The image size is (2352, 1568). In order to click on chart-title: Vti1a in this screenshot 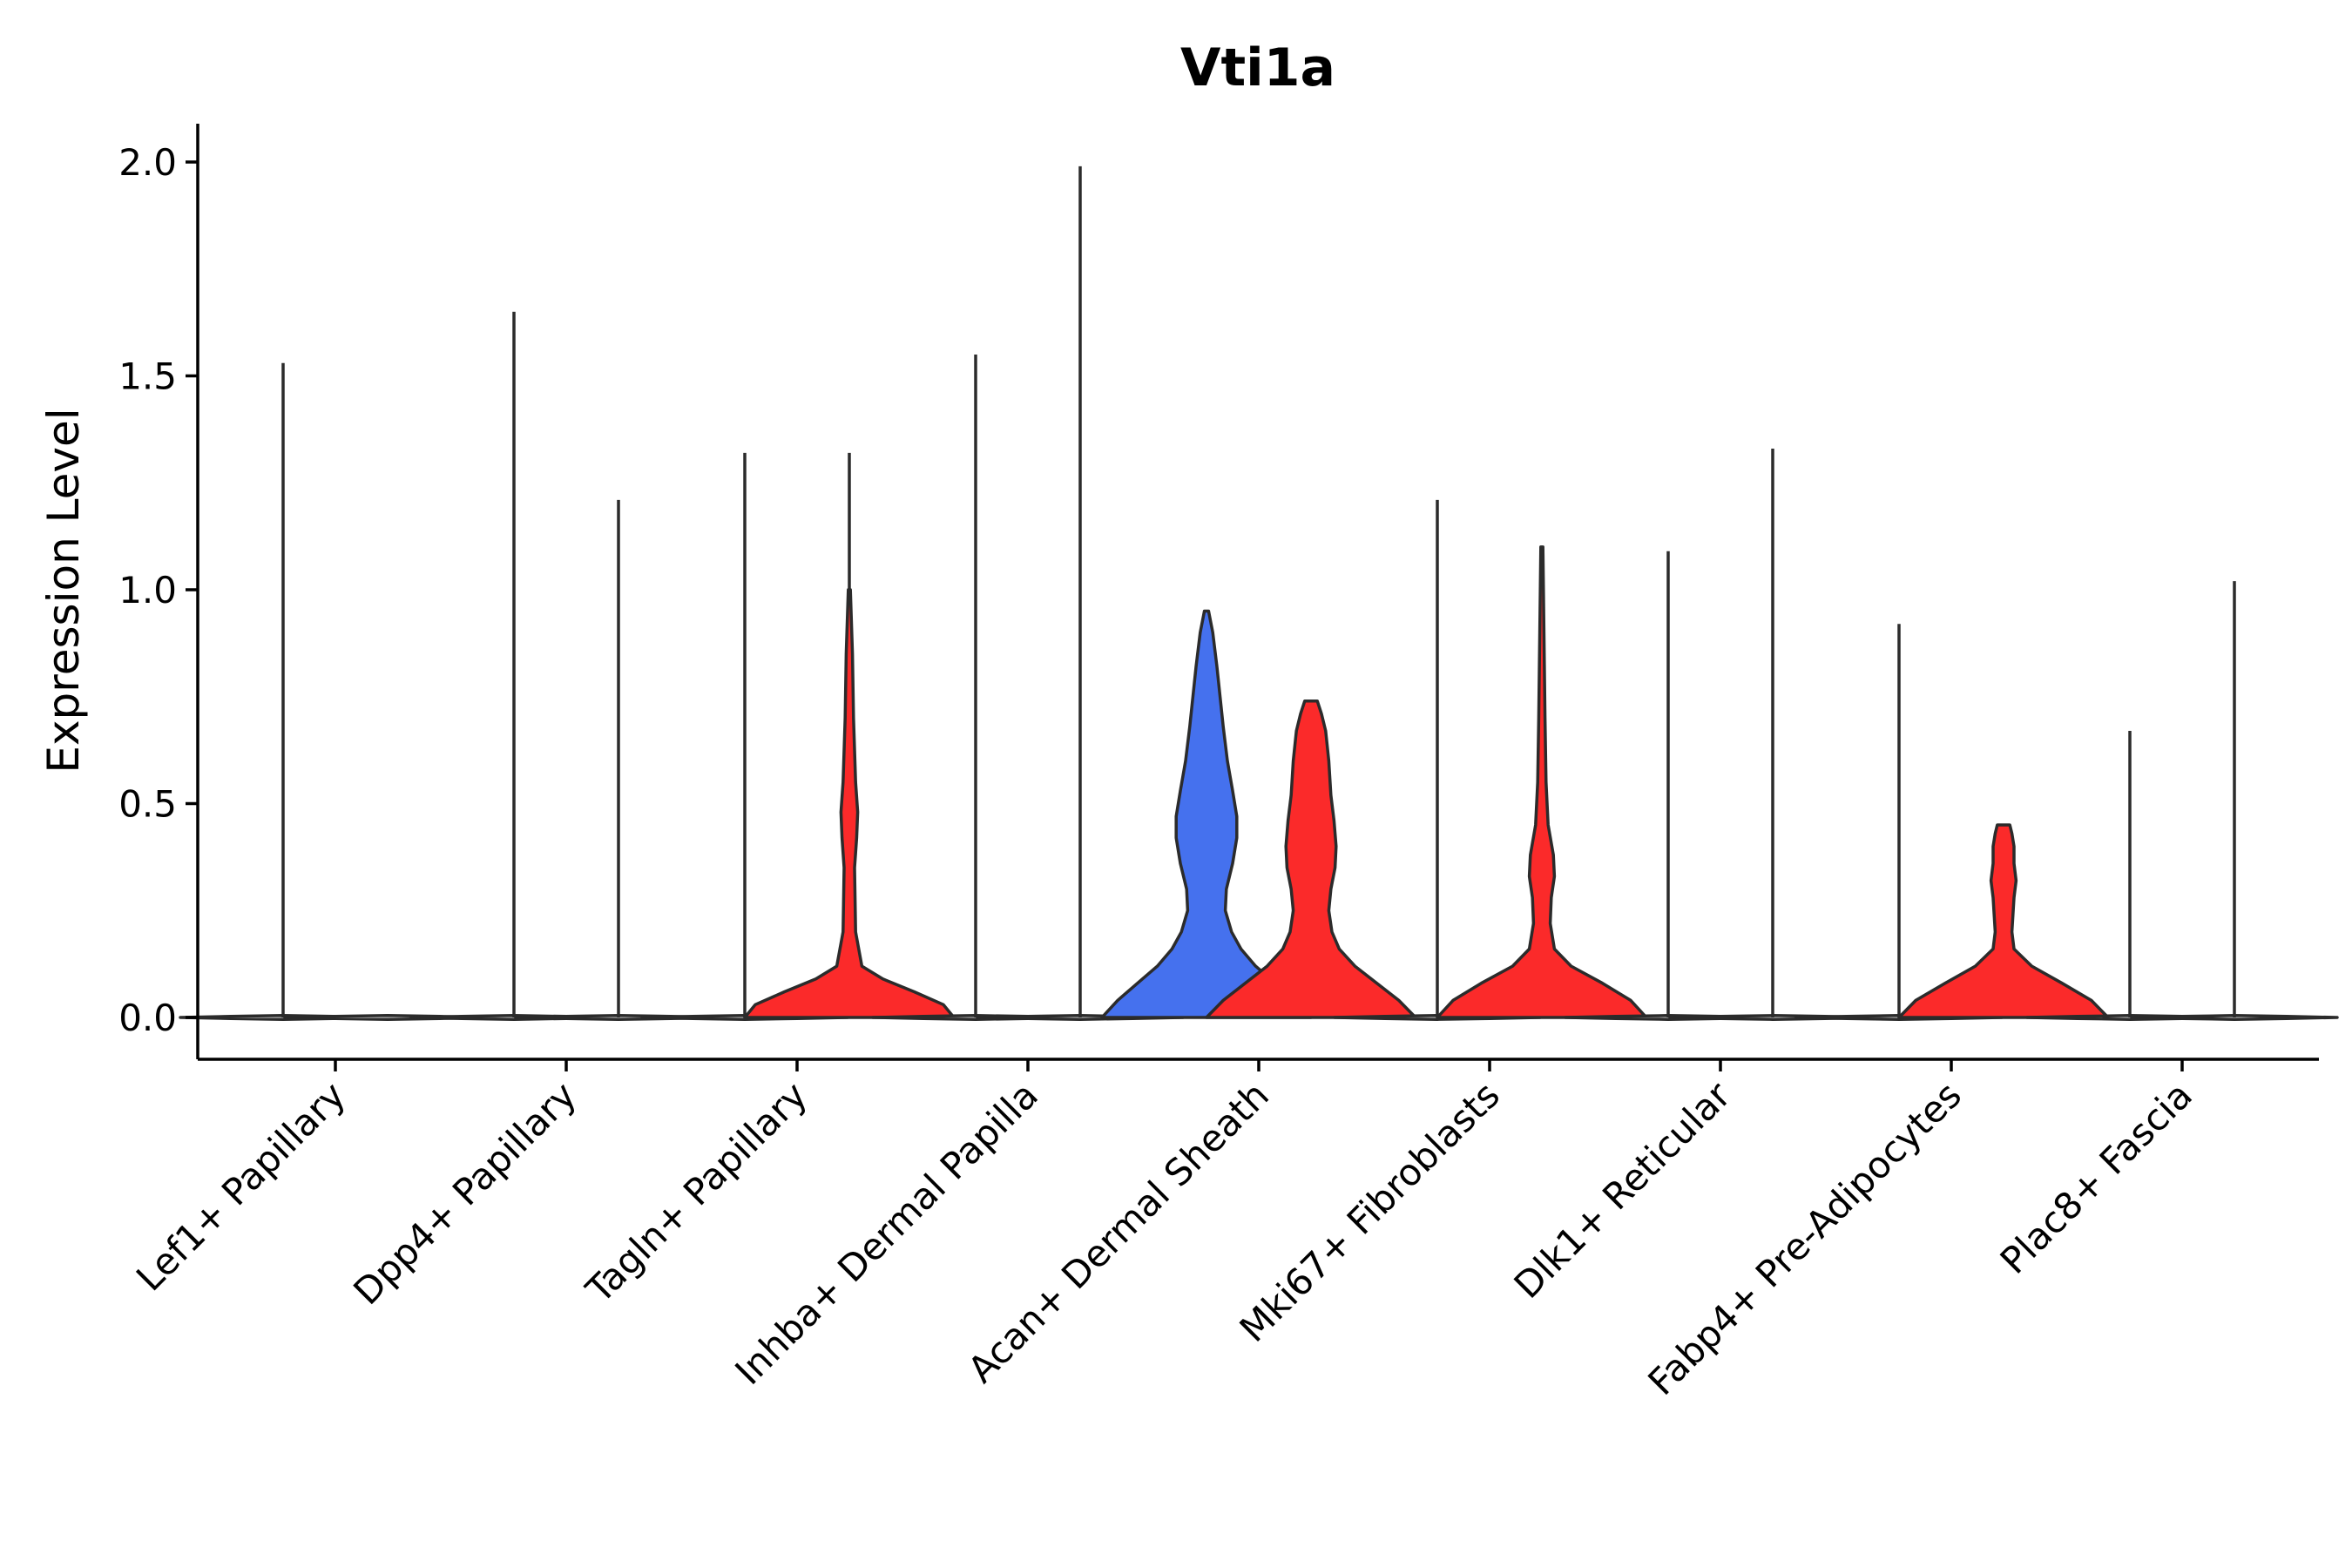, I will do `click(1257, 67)`.